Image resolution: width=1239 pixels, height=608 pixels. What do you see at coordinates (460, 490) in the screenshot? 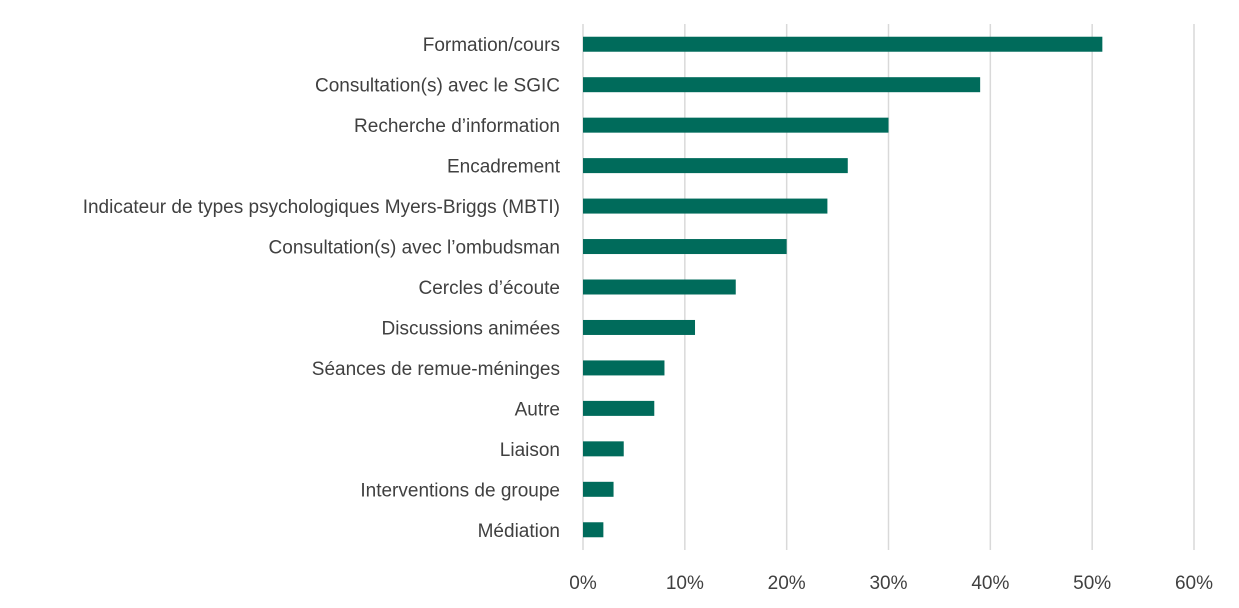
I see `category-label: Interventions de groupe` at bounding box center [460, 490].